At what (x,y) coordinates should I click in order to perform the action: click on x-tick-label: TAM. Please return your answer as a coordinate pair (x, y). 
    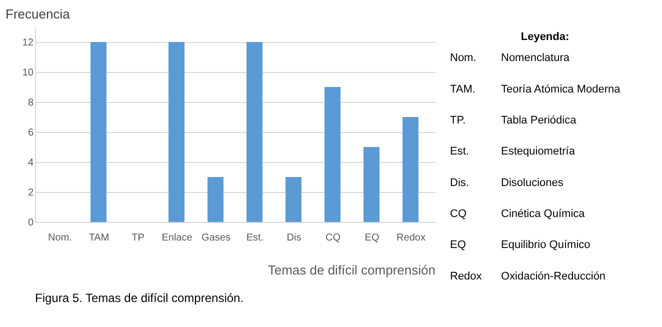
    Looking at the image, I should click on (99, 238).